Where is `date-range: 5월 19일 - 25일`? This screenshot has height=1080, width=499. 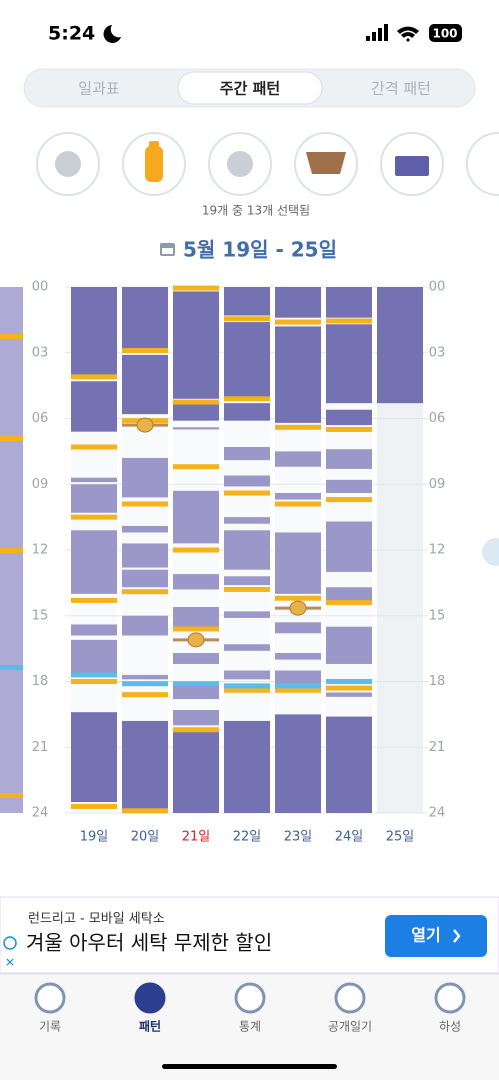 date-range: 5월 19일 - 25일 is located at coordinates (260, 250).